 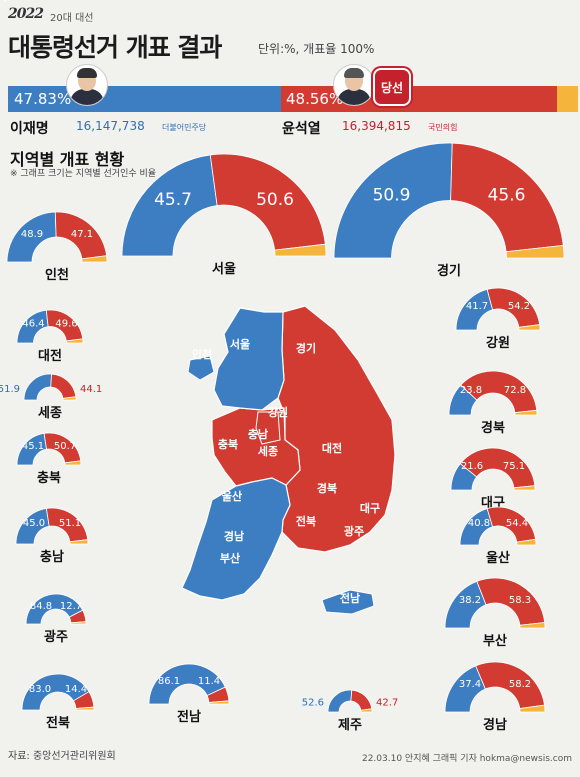 I want to click on bar-other, so click(x=567, y=99).